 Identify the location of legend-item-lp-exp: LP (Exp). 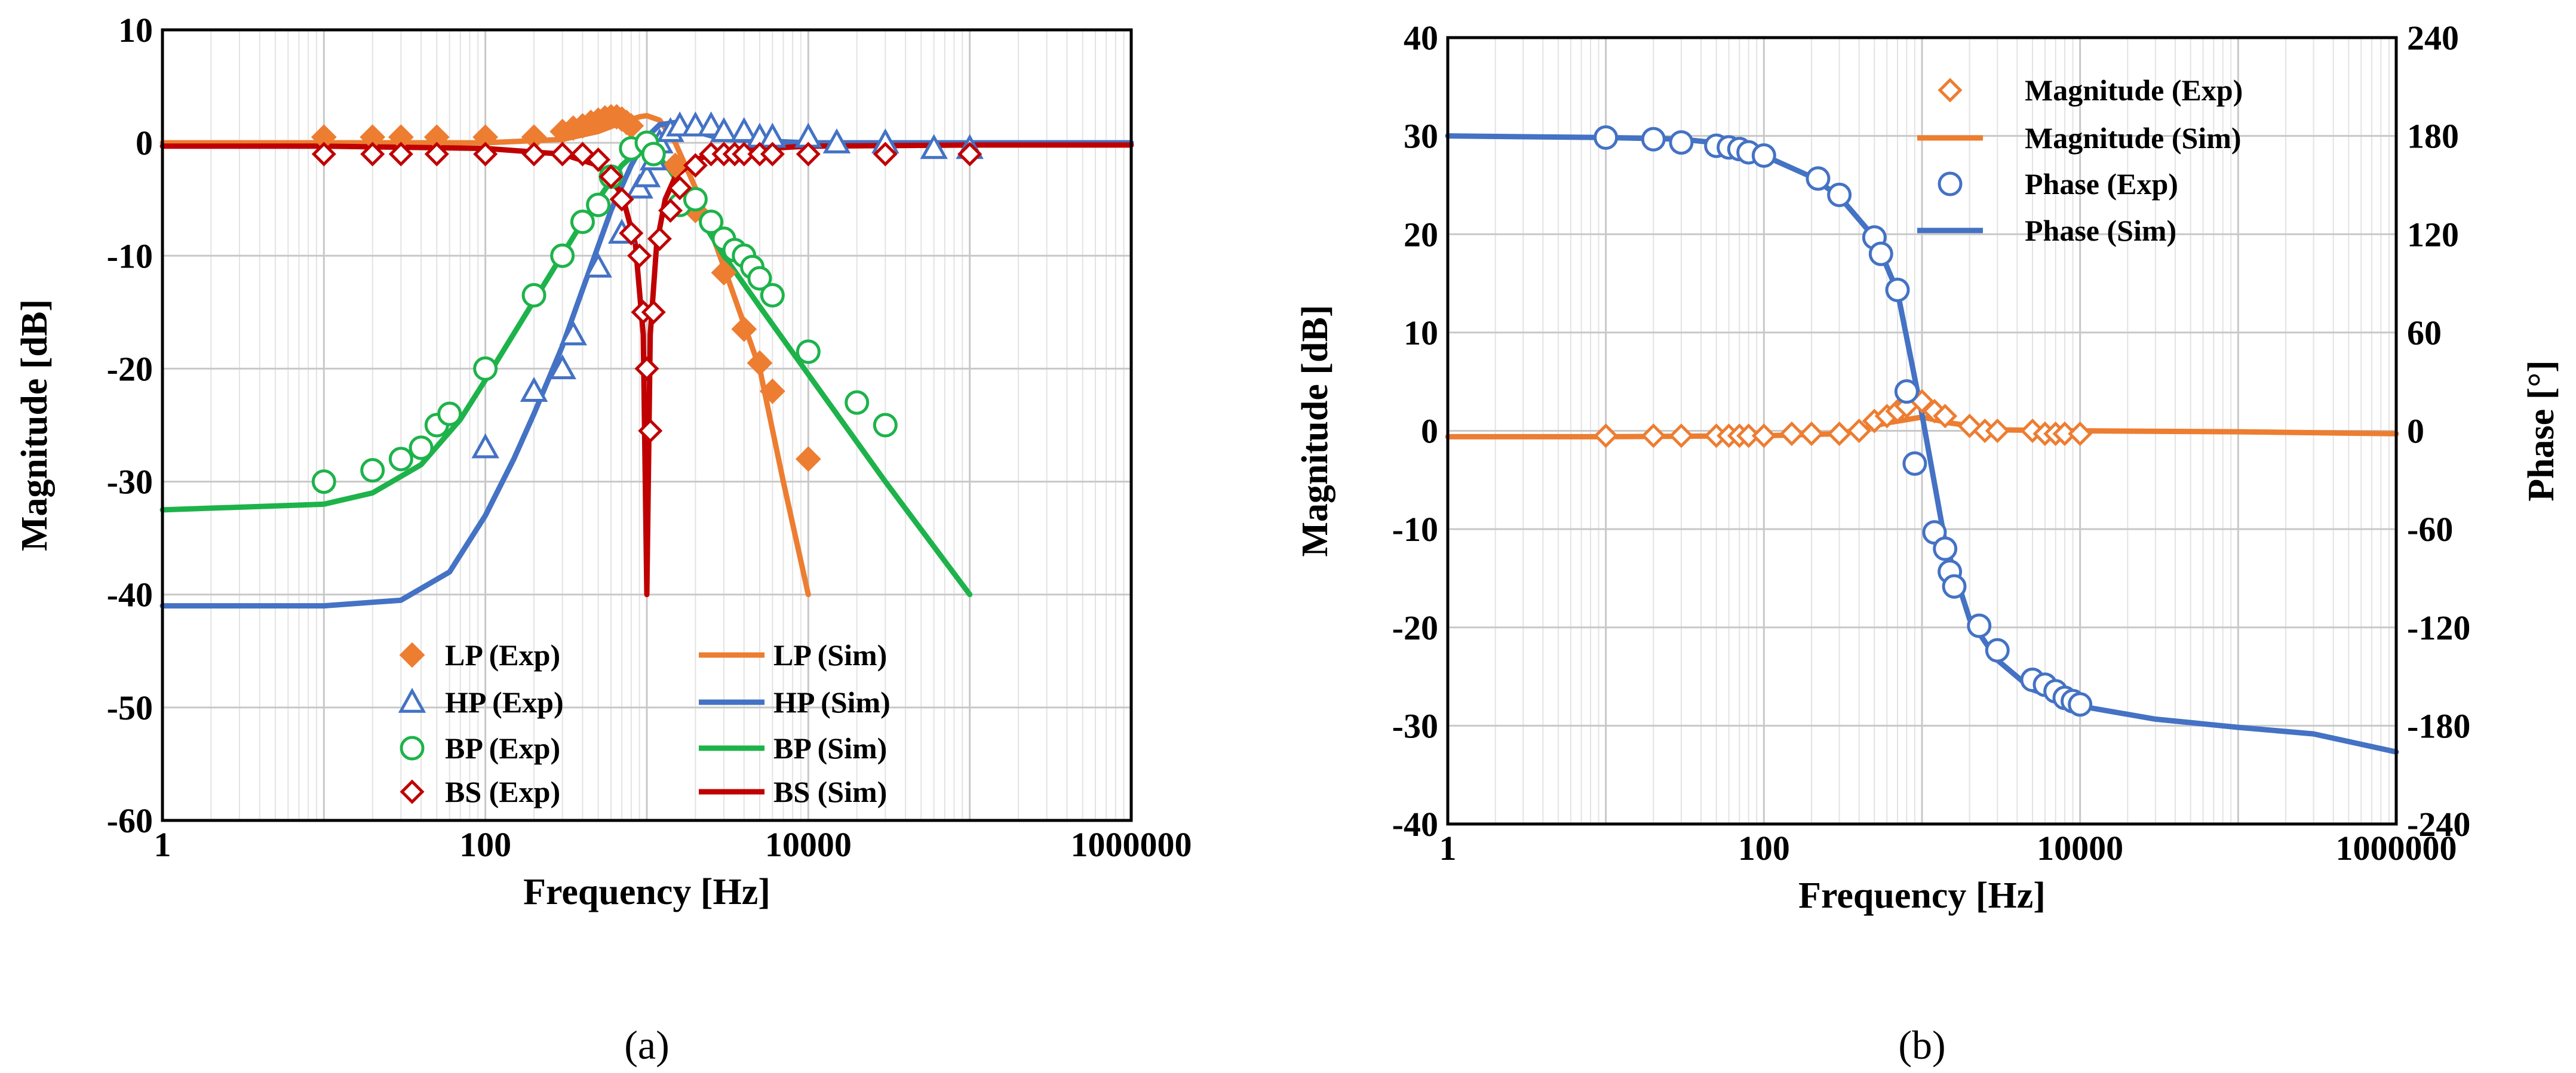
(479, 655).